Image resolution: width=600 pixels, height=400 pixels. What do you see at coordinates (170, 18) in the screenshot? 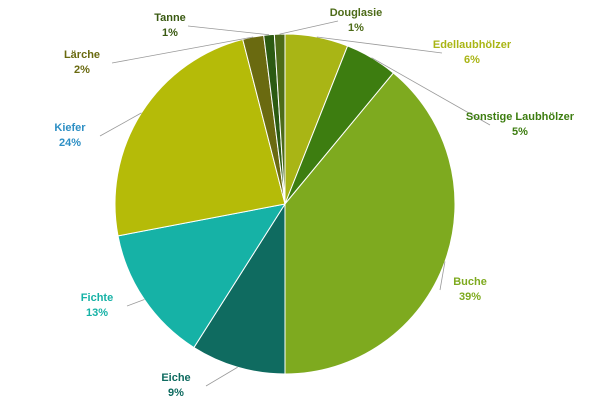
I see `slice-label: Tanne` at bounding box center [170, 18].